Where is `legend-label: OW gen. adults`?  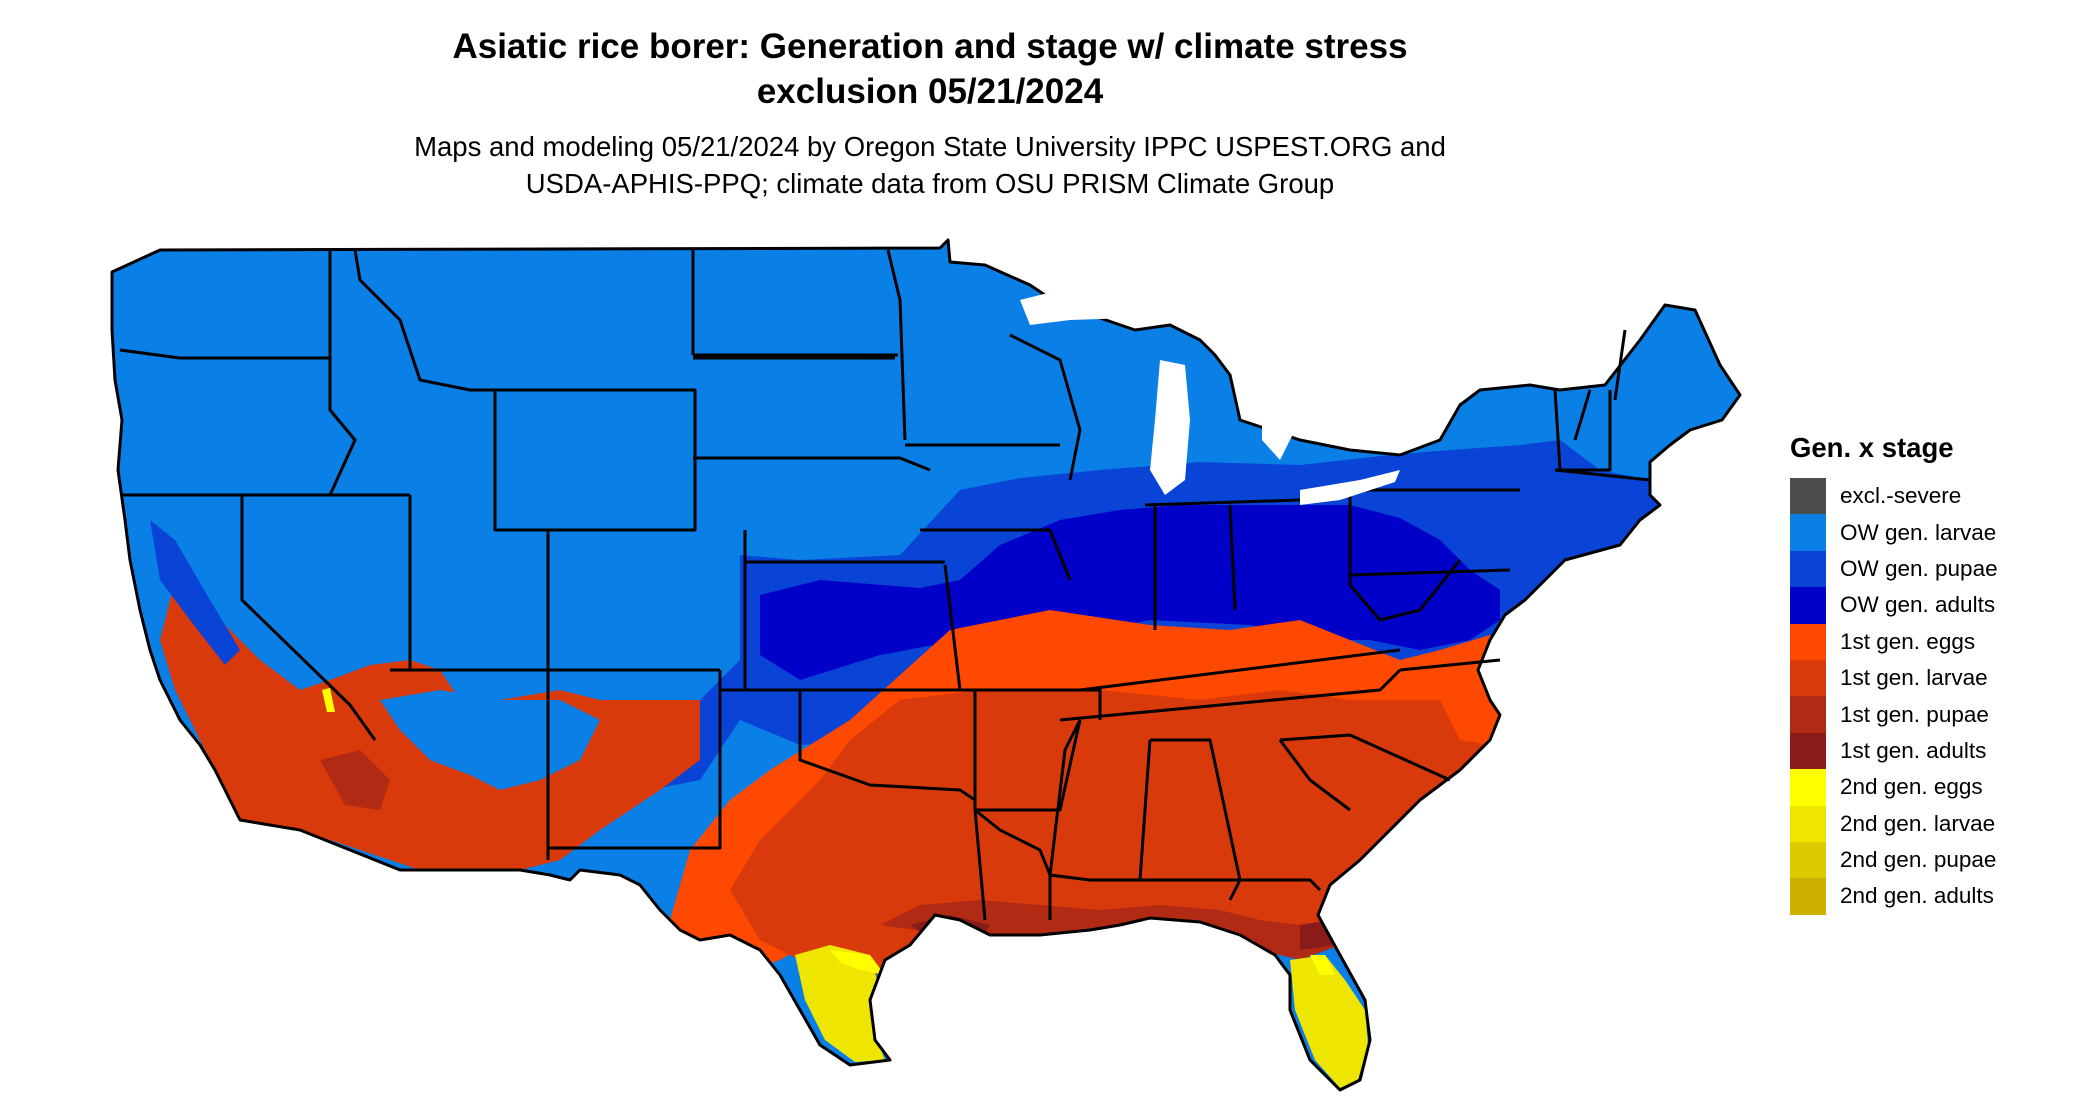 legend-label: OW gen. adults is located at coordinates (1918, 605).